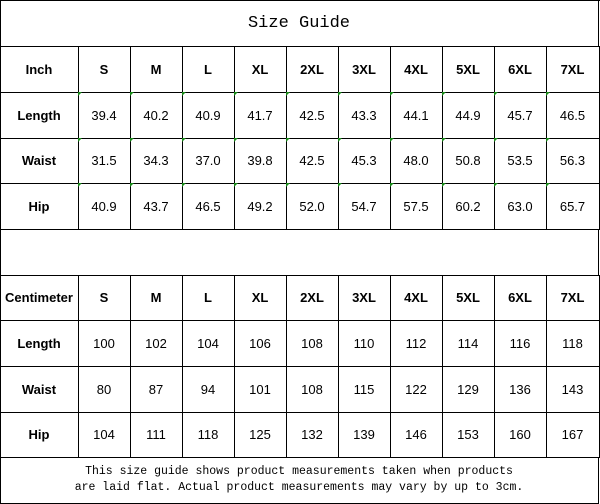 The height and width of the screenshot is (504, 600). What do you see at coordinates (104, 389) in the screenshot?
I see `value-cell: 80` at bounding box center [104, 389].